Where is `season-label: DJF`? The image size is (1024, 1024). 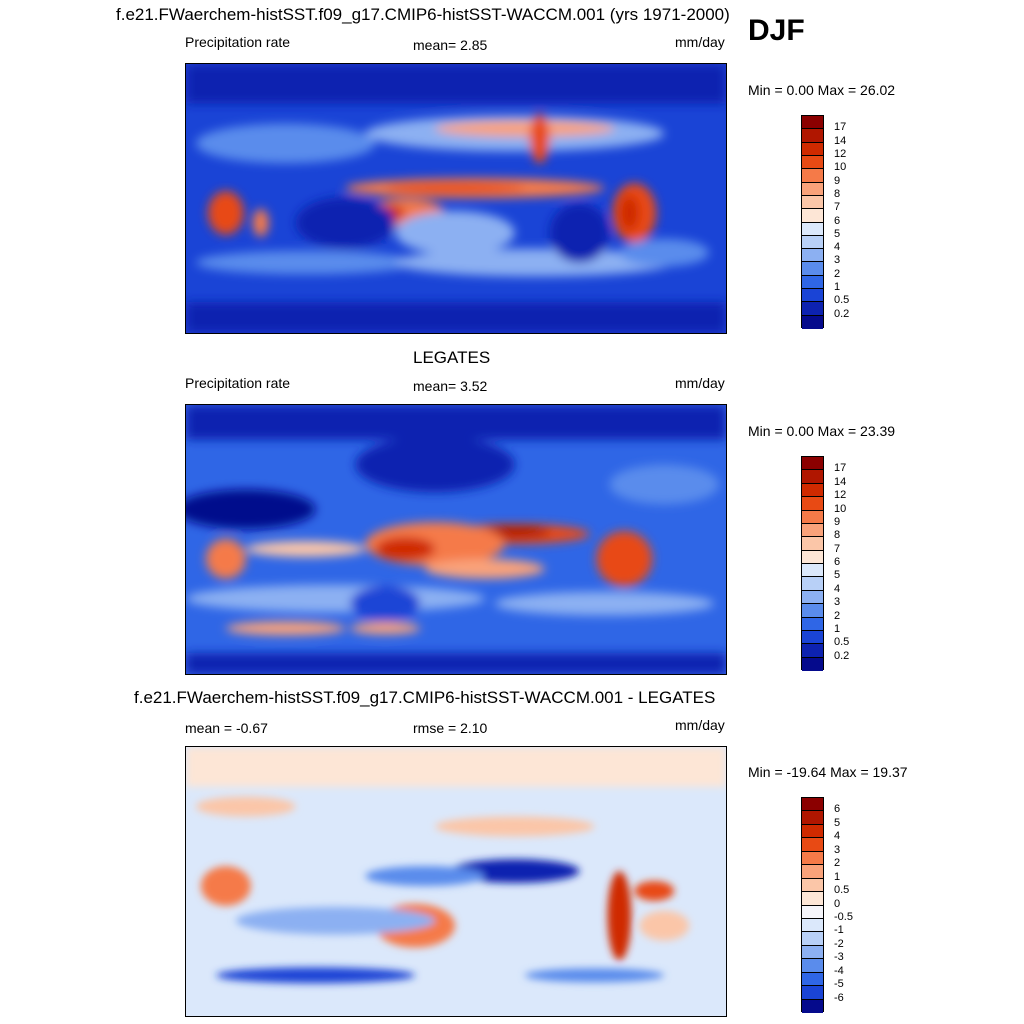 season-label: DJF is located at coordinates (776, 30).